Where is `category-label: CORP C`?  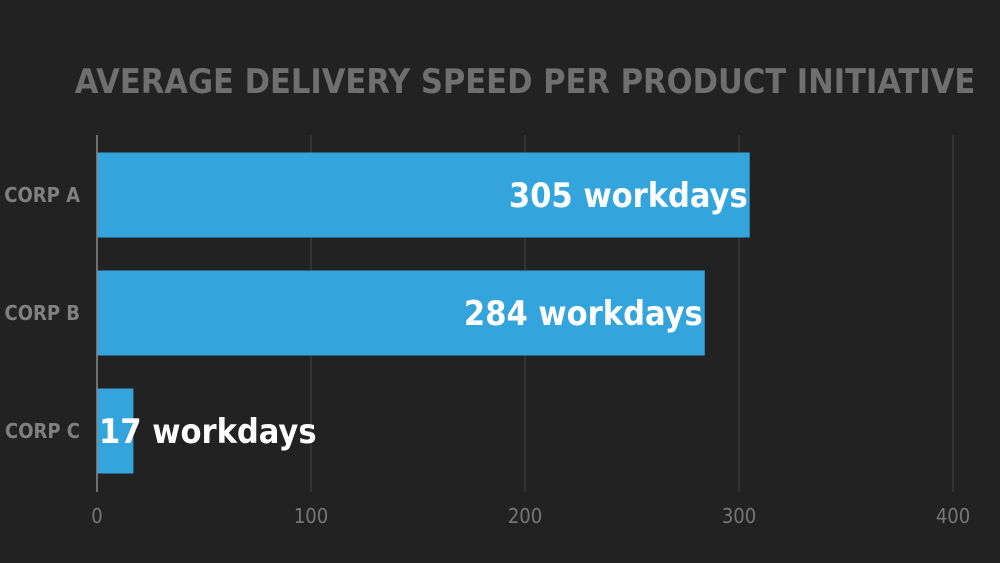
category-label: CORP C is located at coordinates (42, 431).